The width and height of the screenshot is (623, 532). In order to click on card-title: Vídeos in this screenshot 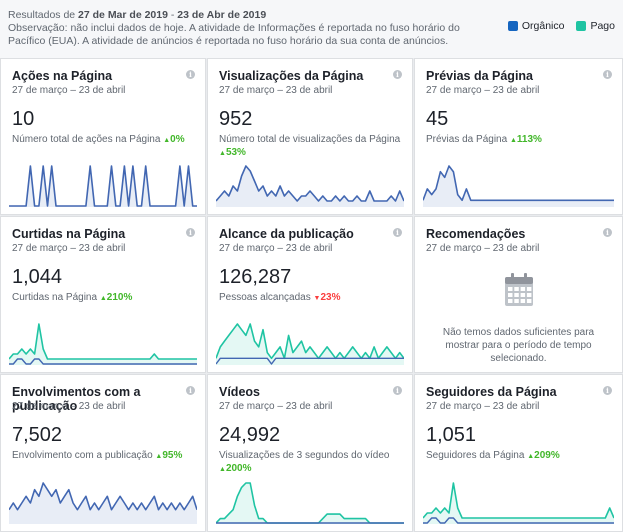, I will do `click(239, 392)`.